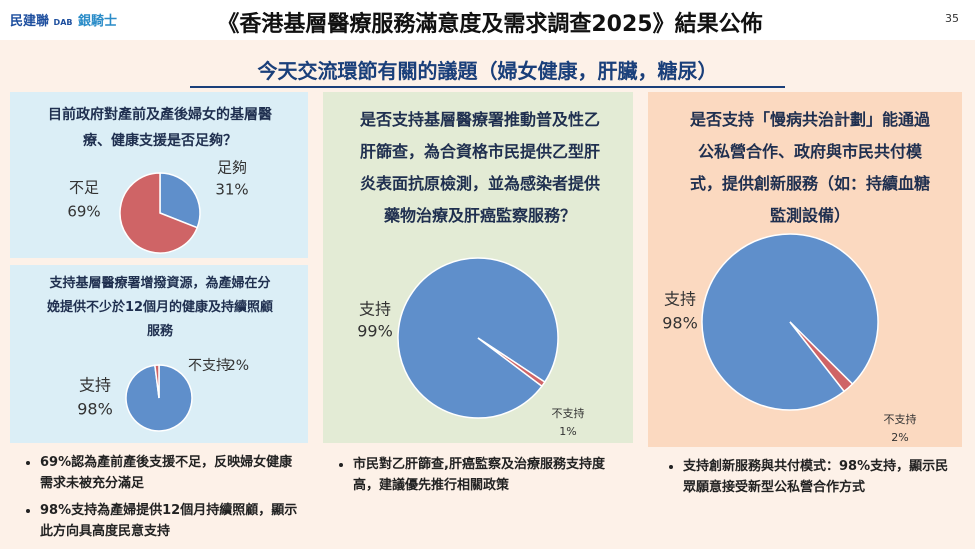  I want to click on header-bar, so click(487, 20).